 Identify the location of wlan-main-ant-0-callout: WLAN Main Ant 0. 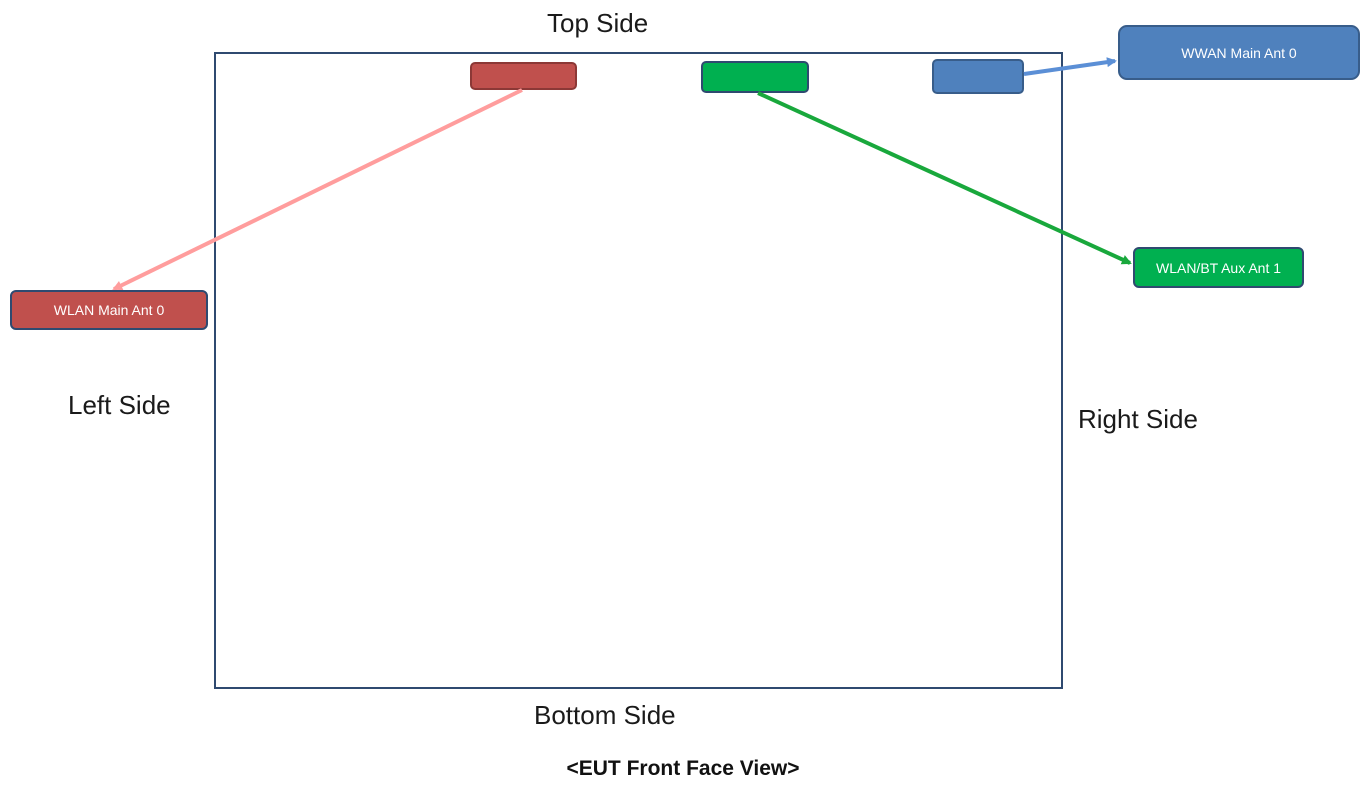
(109, 310).